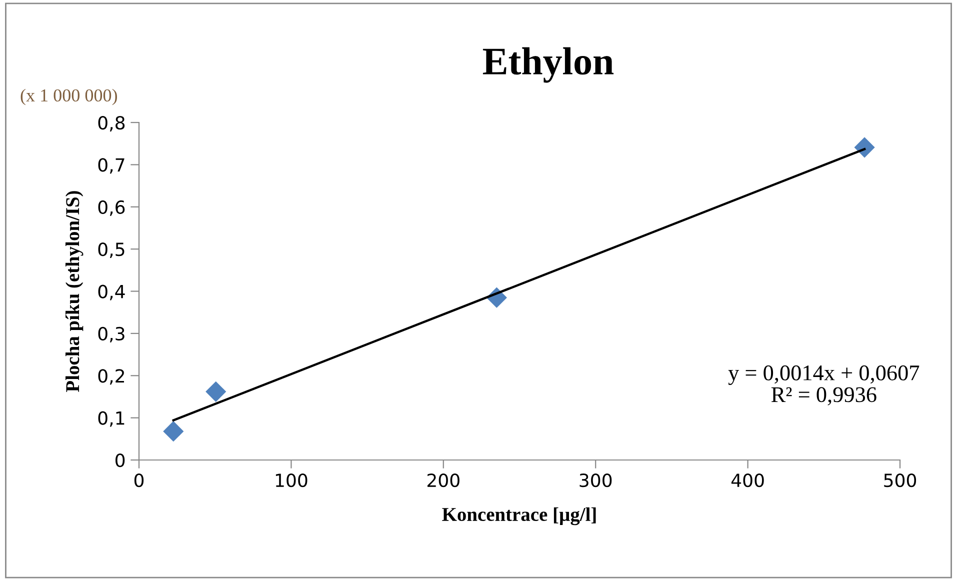 This screenshot has width=957, height=581. What do you see at coordinates (111, 334) in the screenshot?
I see `y-tick-label: 0,3` at bounding box center [111, 334].